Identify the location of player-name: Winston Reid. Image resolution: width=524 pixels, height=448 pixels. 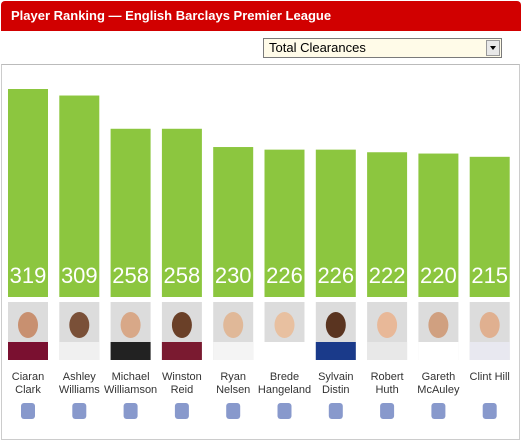
(182, 383).